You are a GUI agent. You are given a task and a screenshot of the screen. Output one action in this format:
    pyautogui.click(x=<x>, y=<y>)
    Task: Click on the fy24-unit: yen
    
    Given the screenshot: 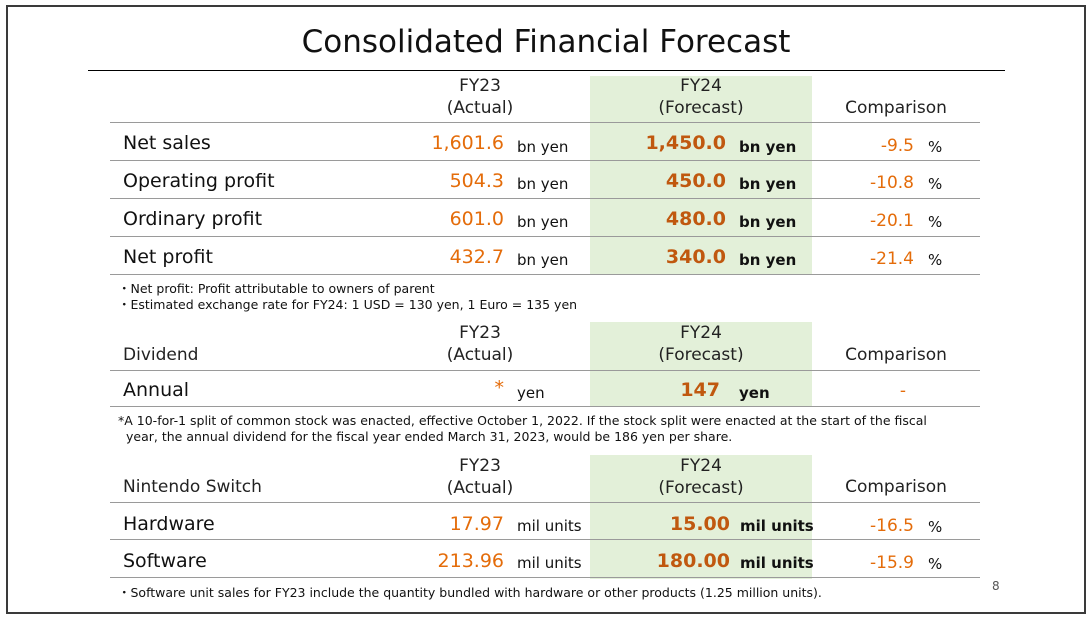 What is the action you would take?
    pyautogui.click(x=754, y=393)
    